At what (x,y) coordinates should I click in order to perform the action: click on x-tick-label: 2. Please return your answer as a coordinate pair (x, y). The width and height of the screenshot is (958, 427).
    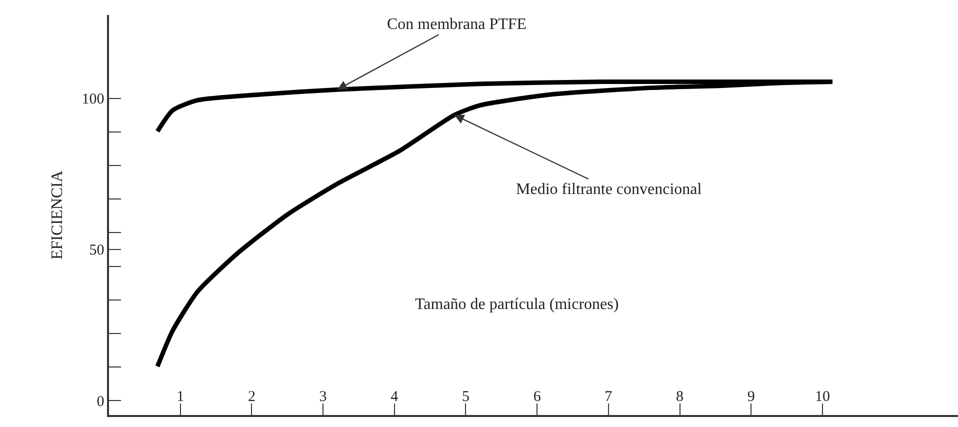
    Looking at the image, I should click on (252, 397).